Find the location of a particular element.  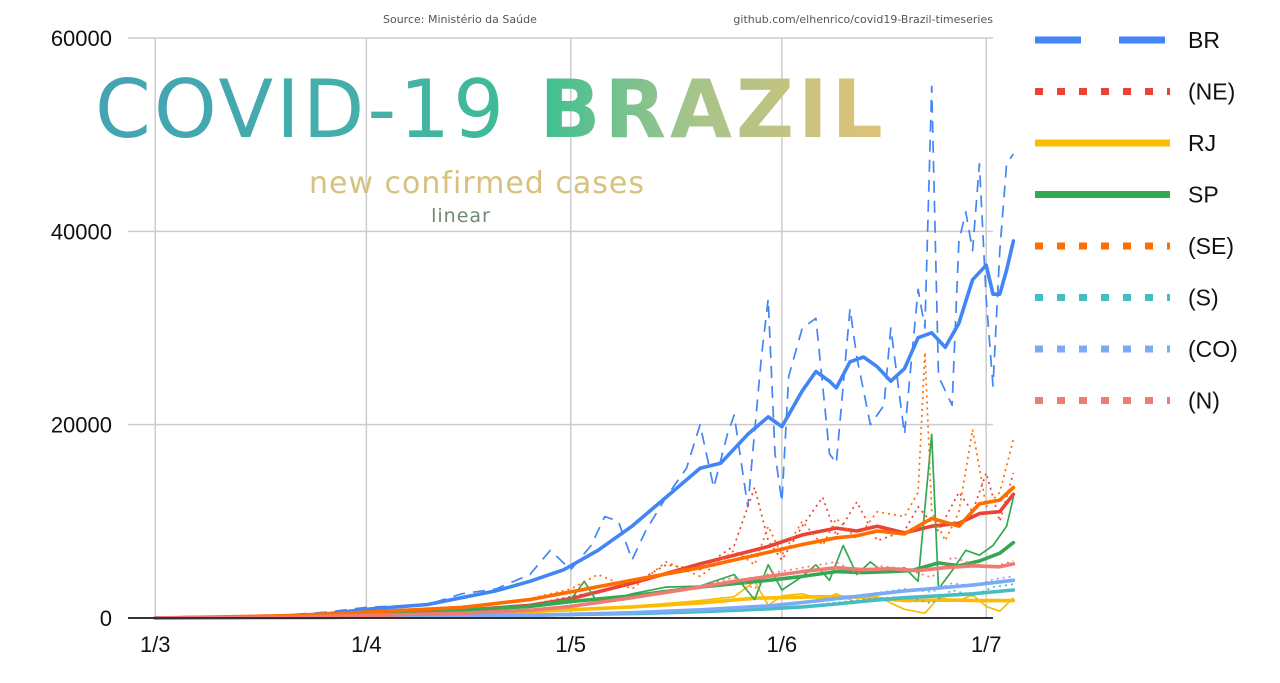

x-tick-label: 1/6 is located at coordinates (782, 644).